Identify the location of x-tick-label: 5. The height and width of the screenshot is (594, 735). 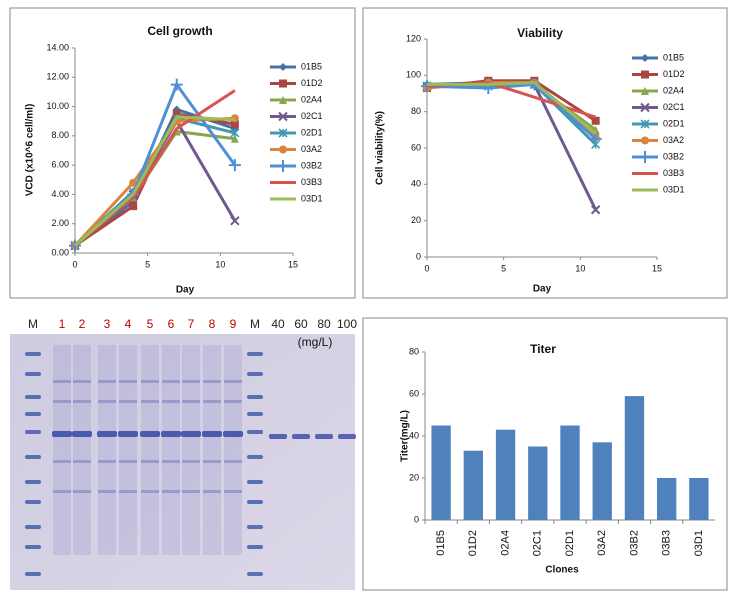
(503, 268).